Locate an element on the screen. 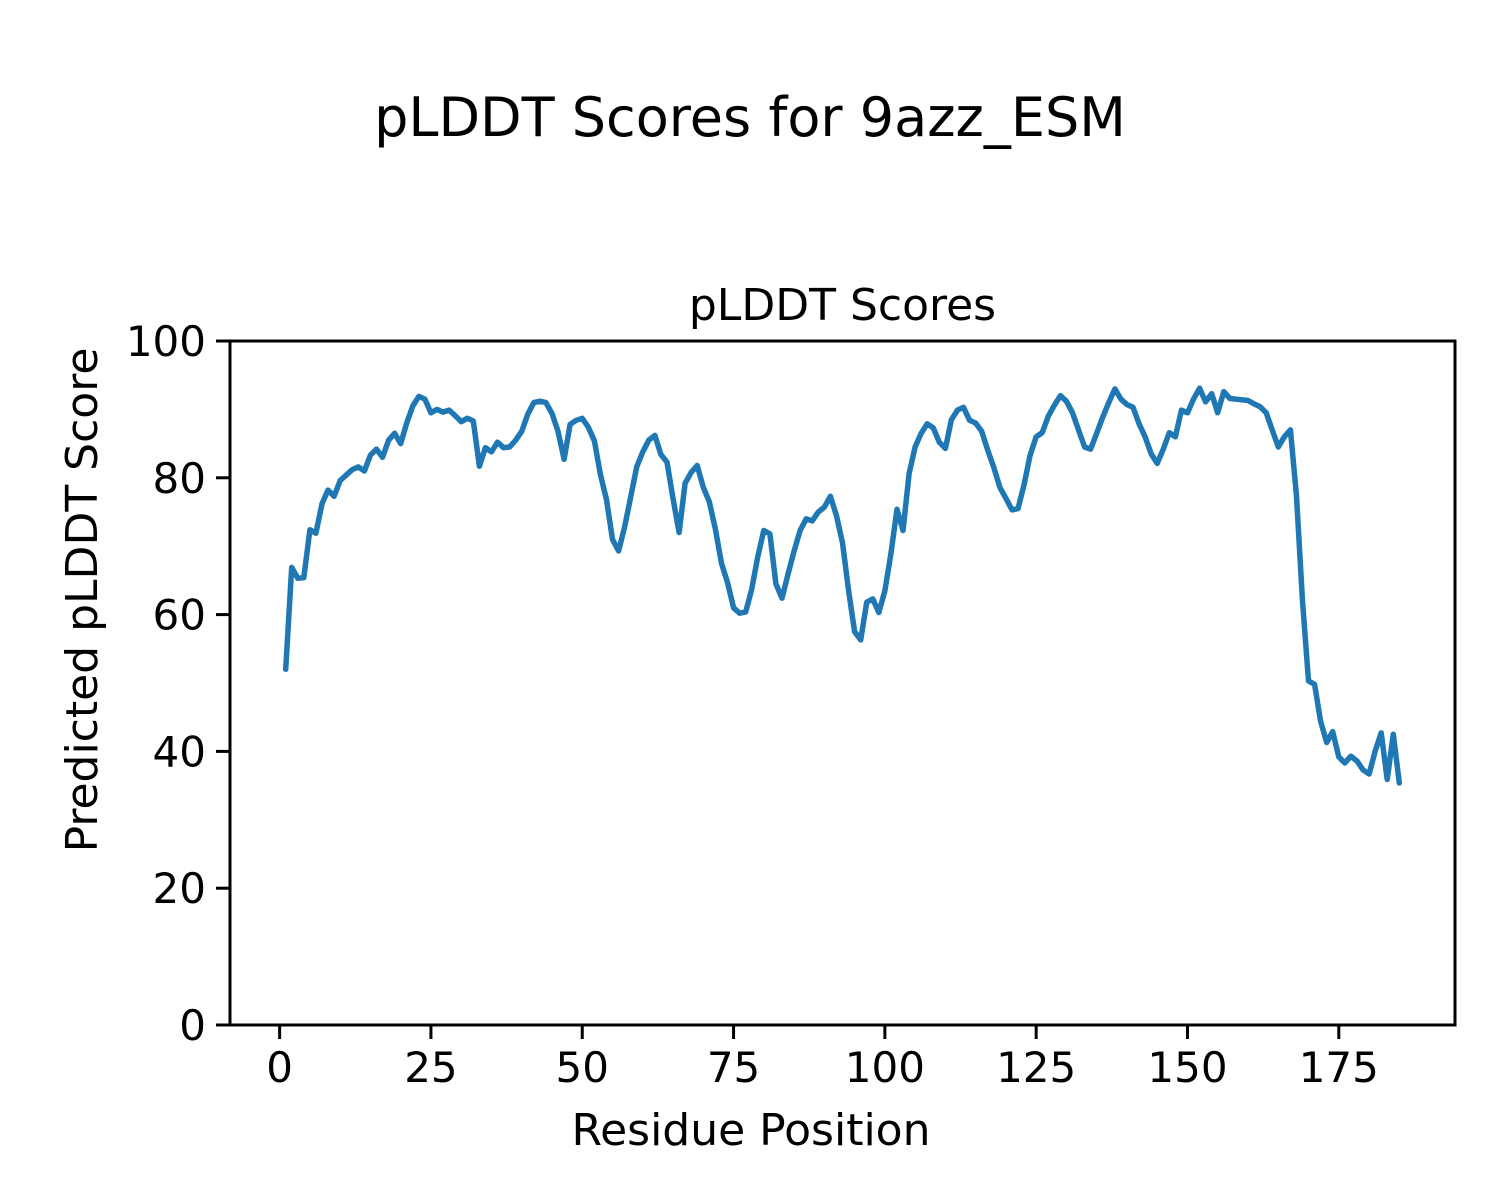 The image size is (1500, 1200). x-tick-label: 100 is located at coordinates (885, 1067).